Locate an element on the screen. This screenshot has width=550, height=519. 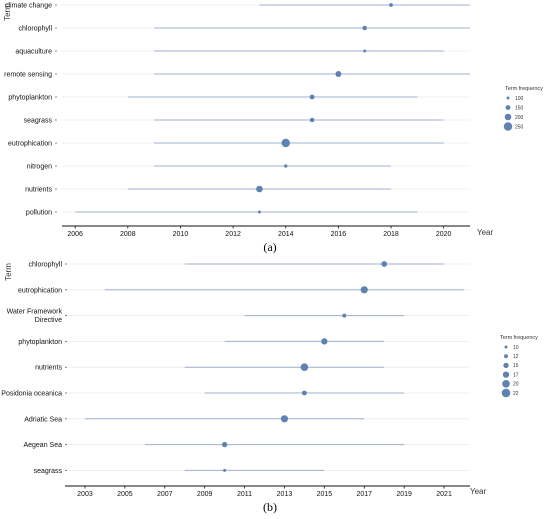
x-tick-label: 2014 is located at coordinates (286, 234).